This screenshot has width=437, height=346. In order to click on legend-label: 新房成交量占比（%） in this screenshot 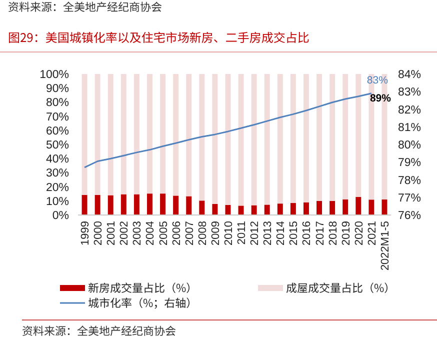, I will do `click(143, 288)`.